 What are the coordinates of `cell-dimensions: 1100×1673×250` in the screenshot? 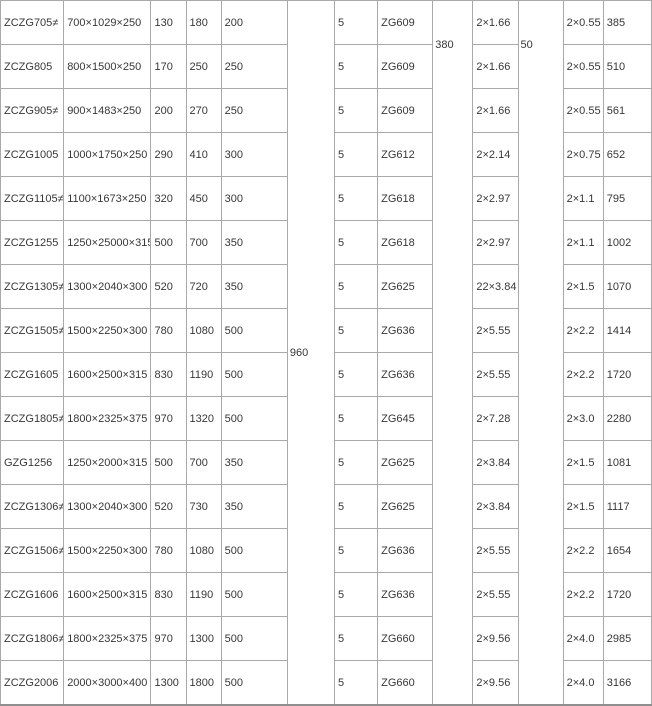 It's located at (107, 198).